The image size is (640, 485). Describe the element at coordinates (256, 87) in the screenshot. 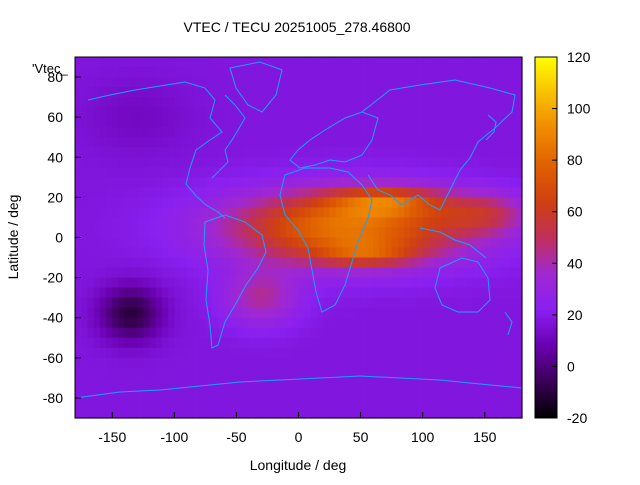

I see `coastline-greenland` at that location.